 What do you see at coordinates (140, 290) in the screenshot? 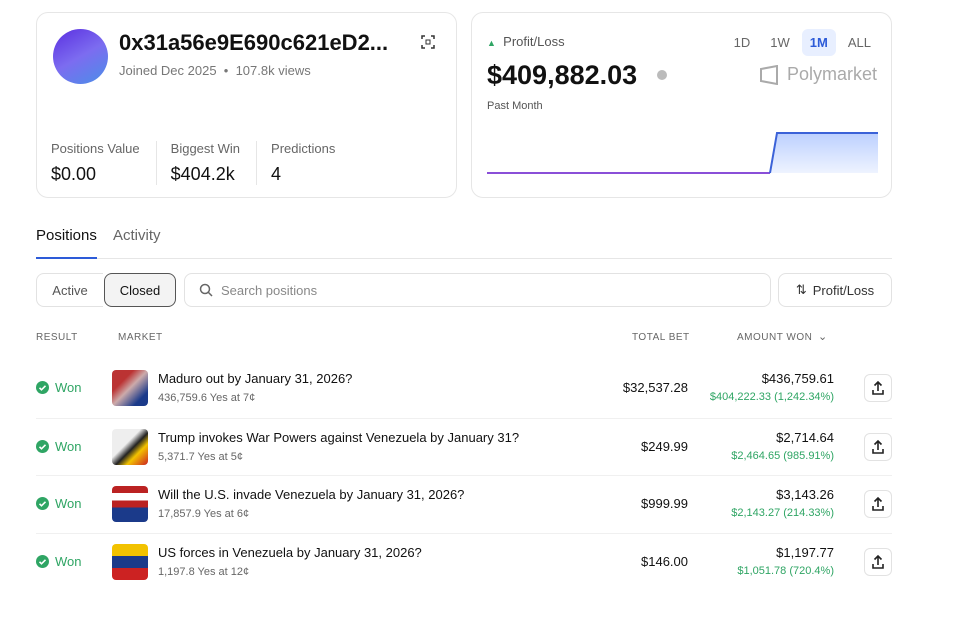
I see `filter-button: Closed` at bounding box center [140, 290].